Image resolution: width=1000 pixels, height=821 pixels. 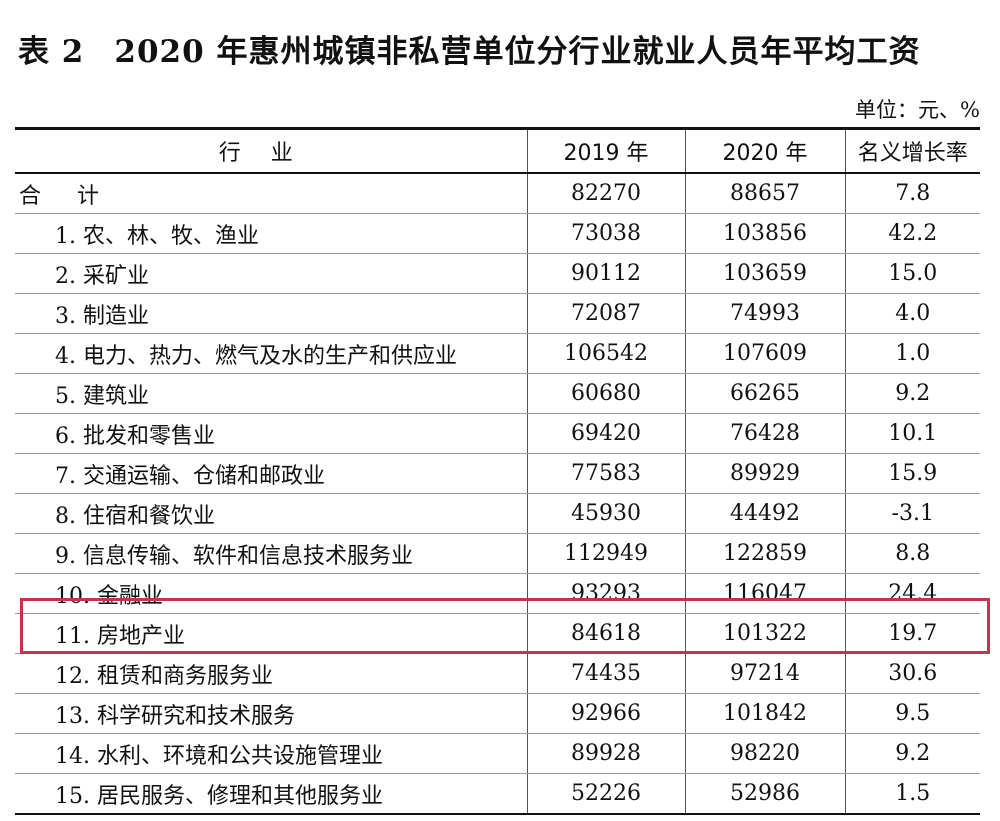 I want to click on cell-growth: 30.6, so click(x=912, y=673).